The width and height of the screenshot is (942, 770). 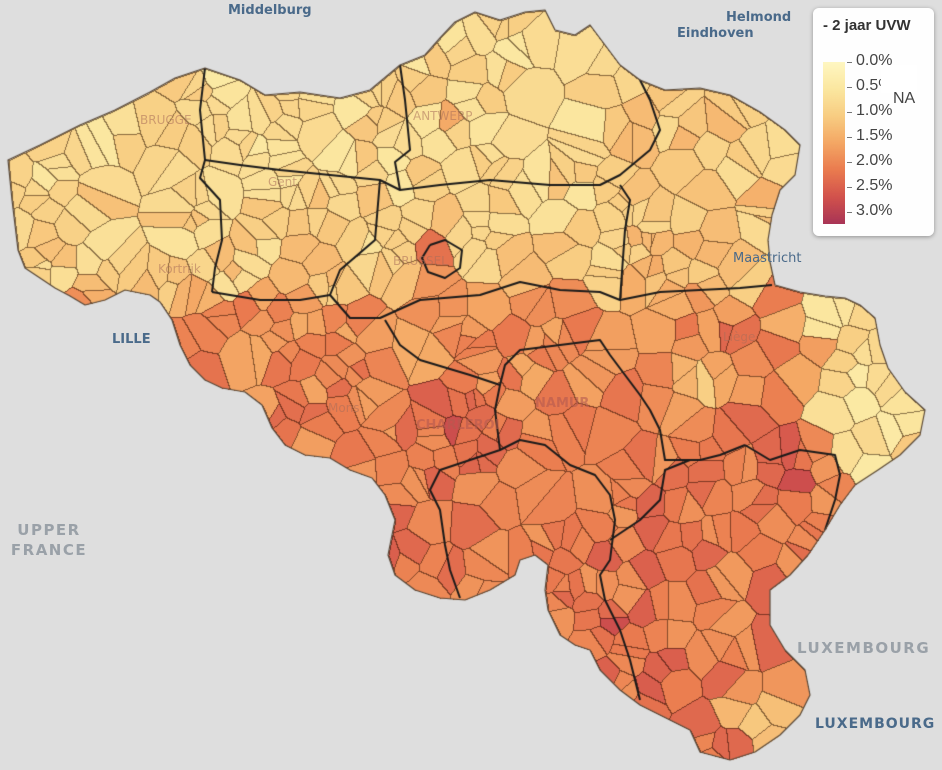 What do you see at coordinates (270, 10) in the screenshot?
I see `label-middelburg: Middelburg` at bounding box center [270, 10].